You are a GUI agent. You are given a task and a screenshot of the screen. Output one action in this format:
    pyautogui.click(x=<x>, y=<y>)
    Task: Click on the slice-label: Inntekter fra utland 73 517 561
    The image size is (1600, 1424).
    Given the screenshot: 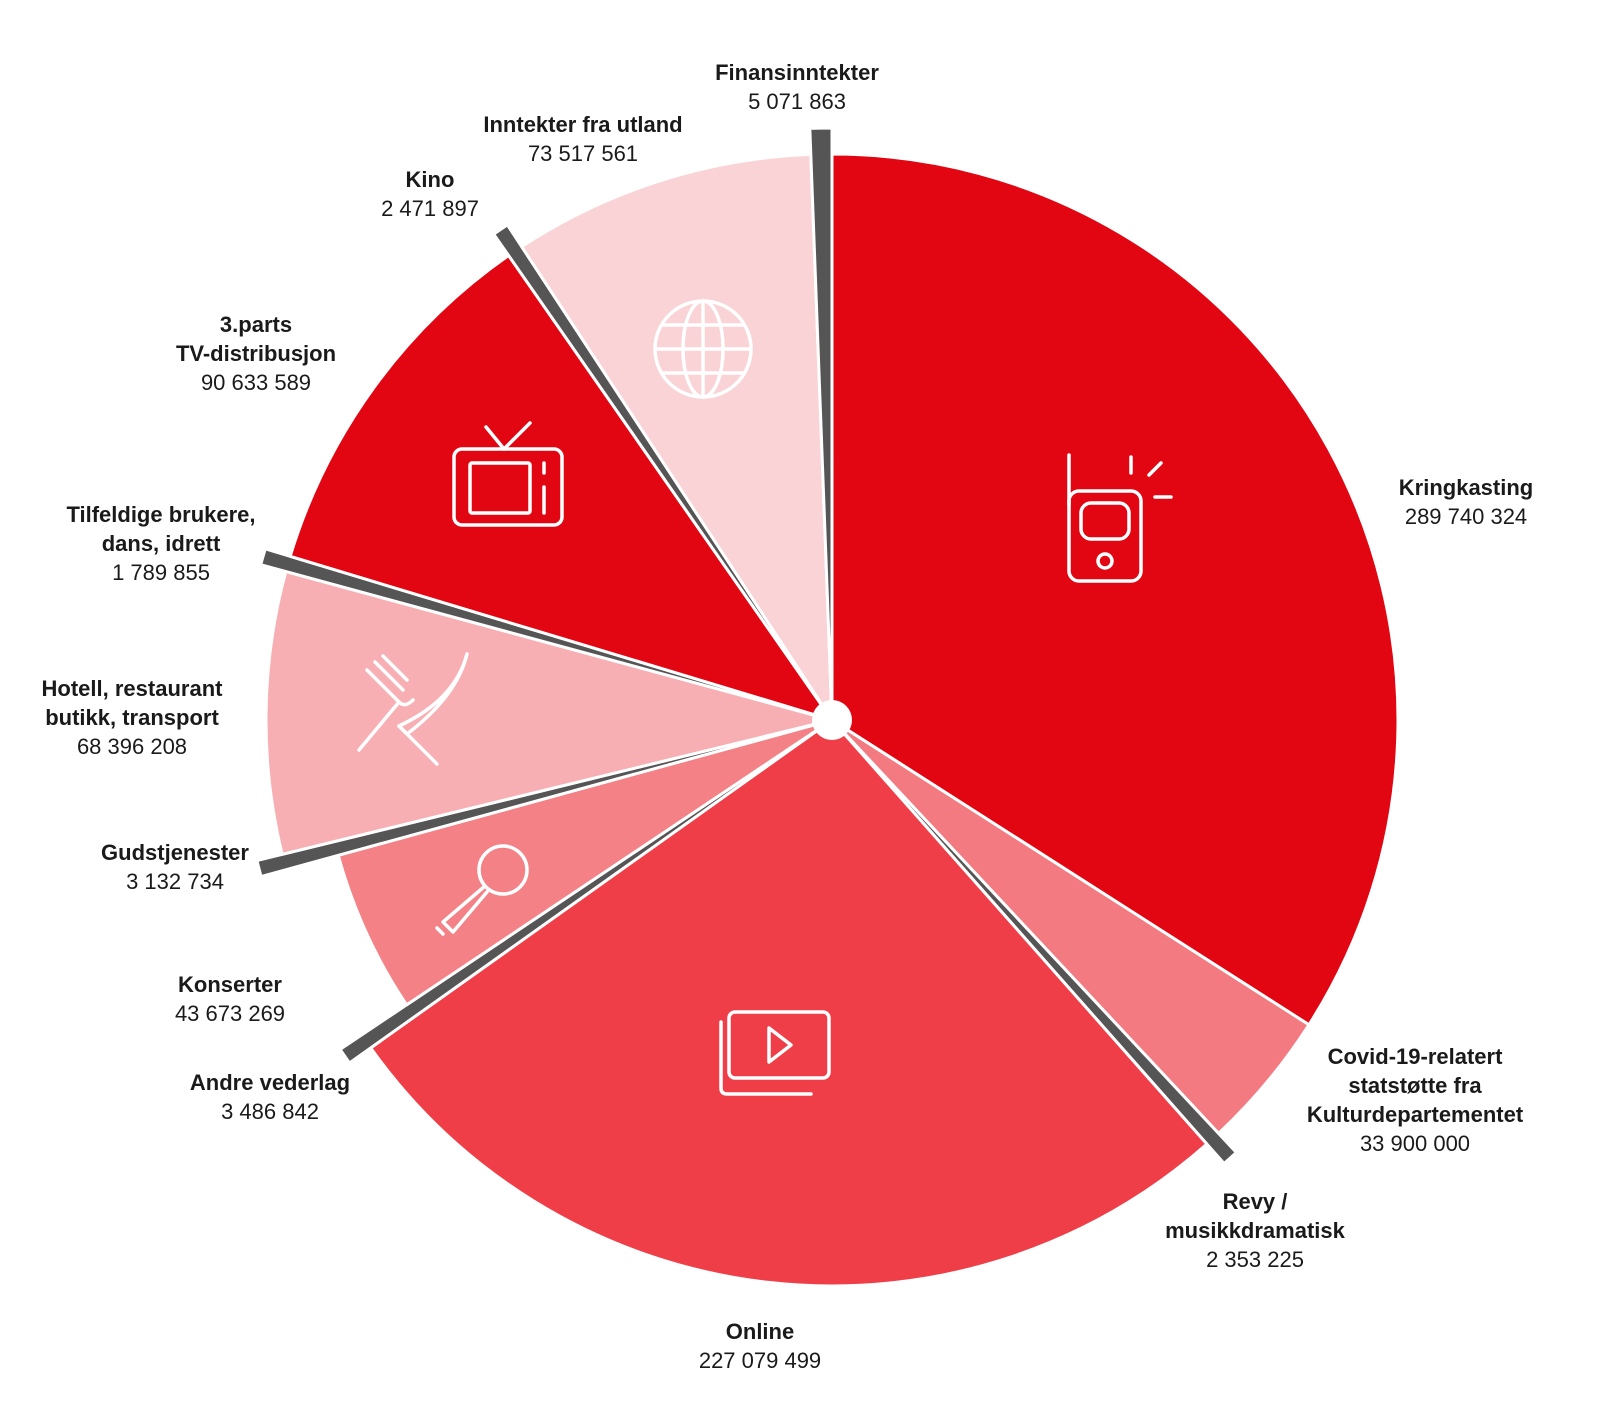 What is the action you would take?
    pyautogui.click(x=583, y=139)
    